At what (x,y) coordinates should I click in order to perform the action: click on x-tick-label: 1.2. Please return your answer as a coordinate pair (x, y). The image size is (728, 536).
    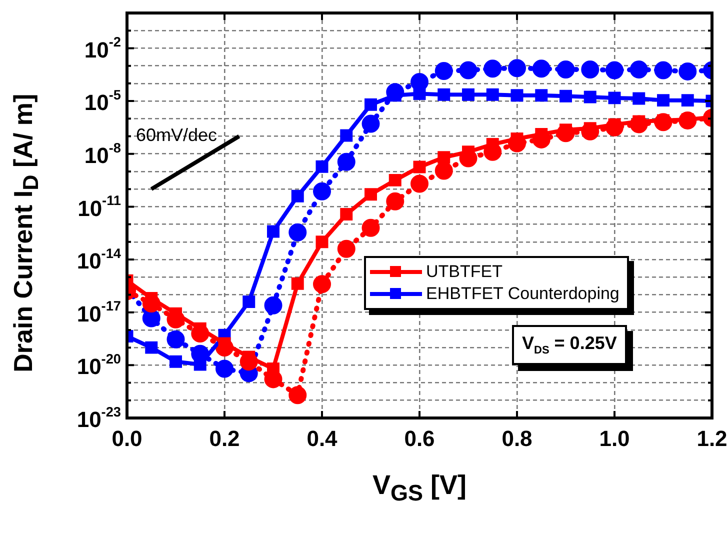
    Looking at the image, I should click on (712, 439).